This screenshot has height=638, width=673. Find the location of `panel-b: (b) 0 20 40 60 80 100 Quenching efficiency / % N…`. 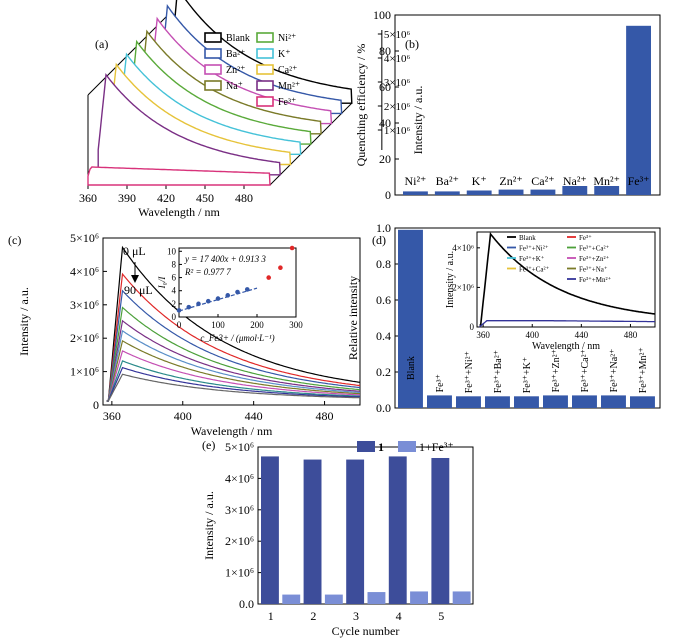

panel-b: (b) 0 20 40 60 80 100 Quenching efficiency / % N… is located at coordinates (507, 105).